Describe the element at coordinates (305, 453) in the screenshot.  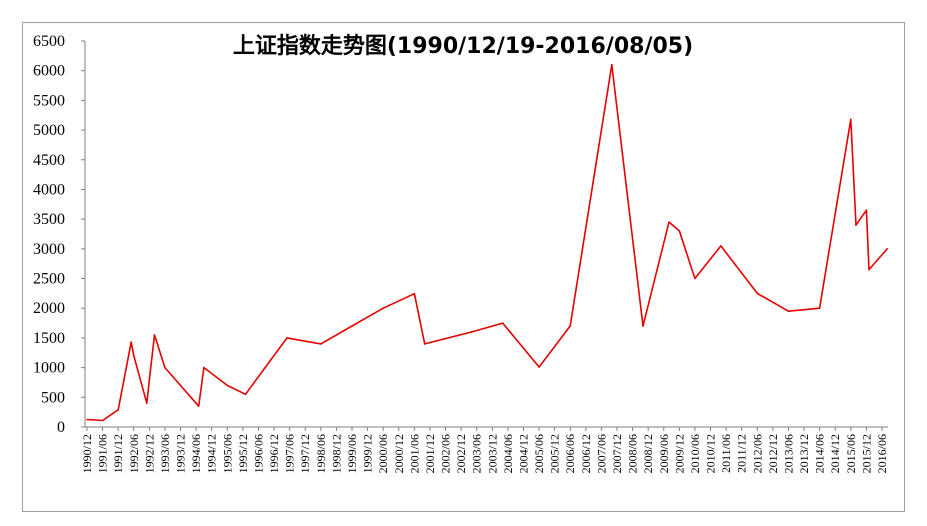
I see `x-tick-label: 1997/12` at that location.